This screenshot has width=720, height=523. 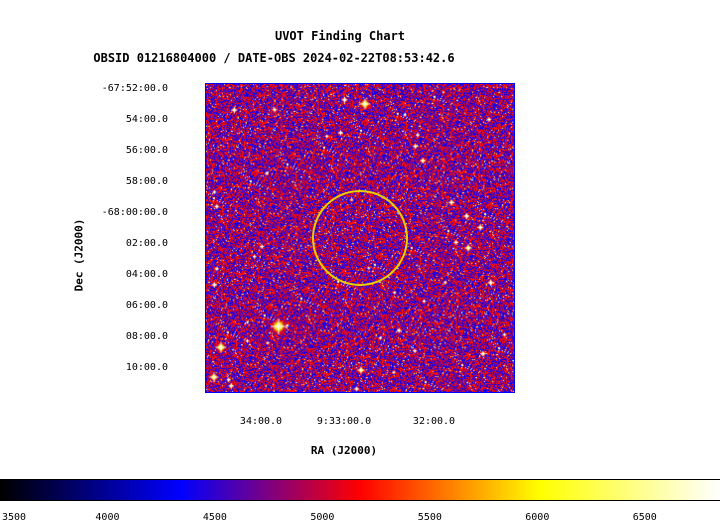 I want to click on y-tick-label: -68:00:00.0, so click(x=134, y=212).